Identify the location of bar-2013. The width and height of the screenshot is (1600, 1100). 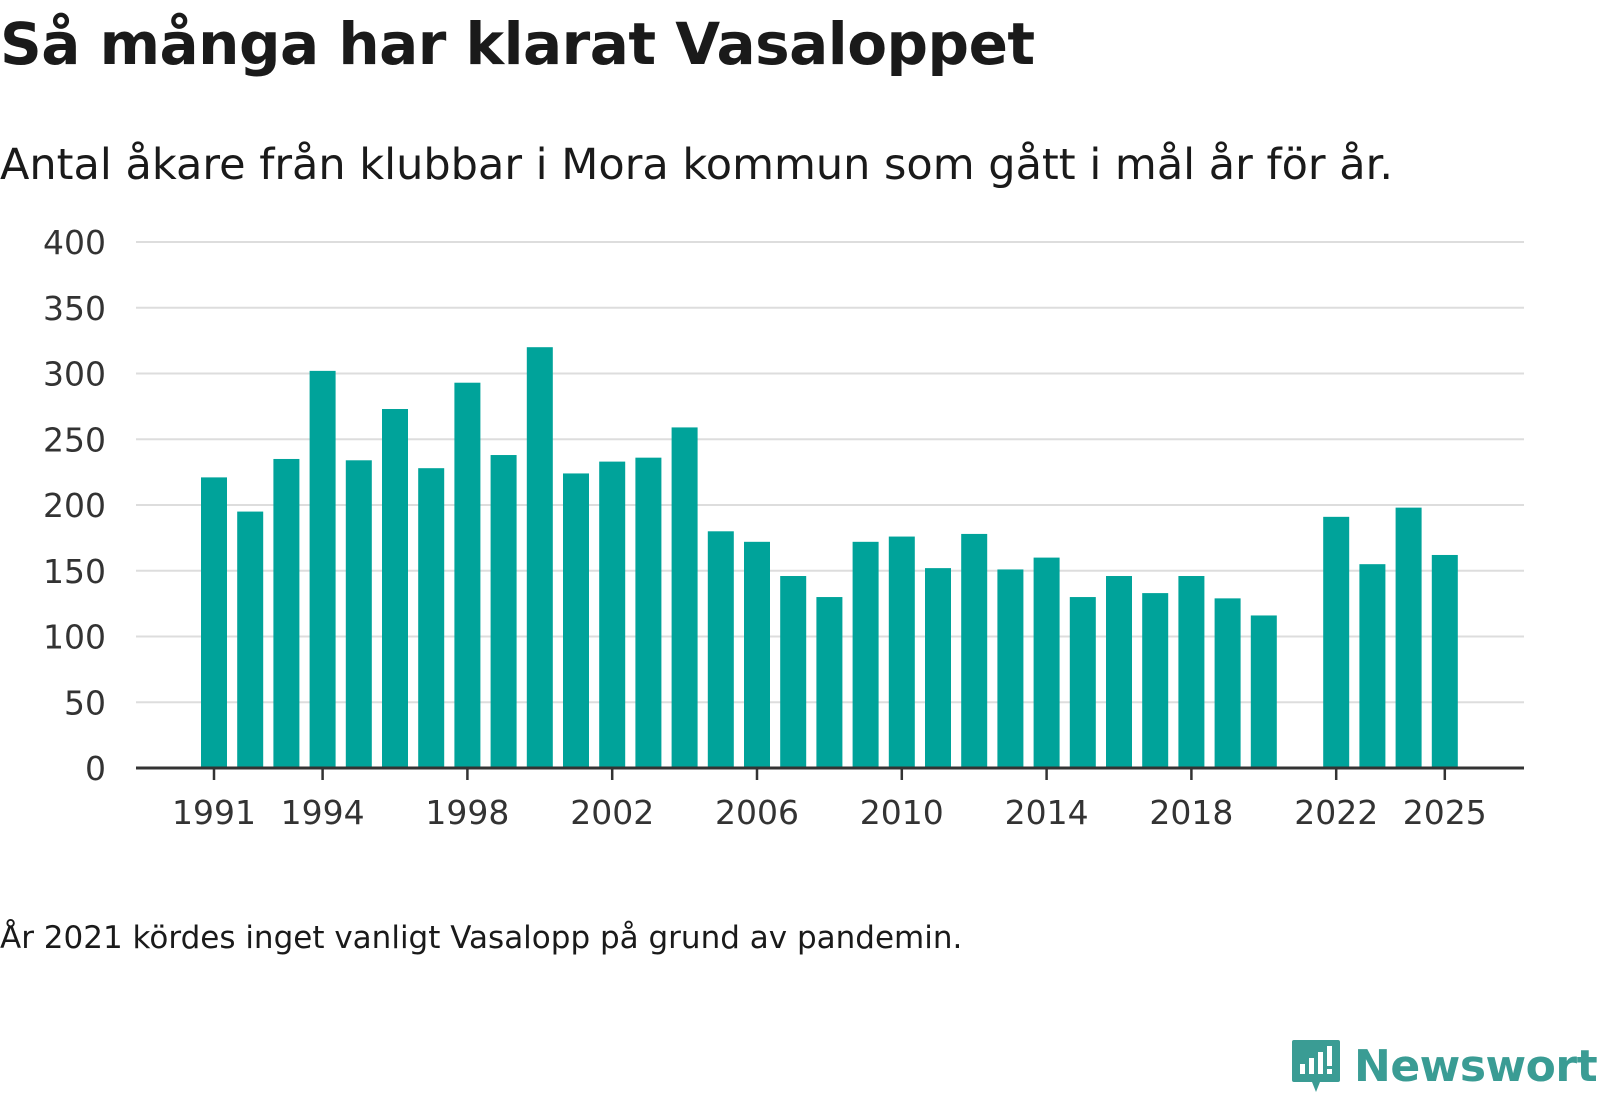
(1010, 668).